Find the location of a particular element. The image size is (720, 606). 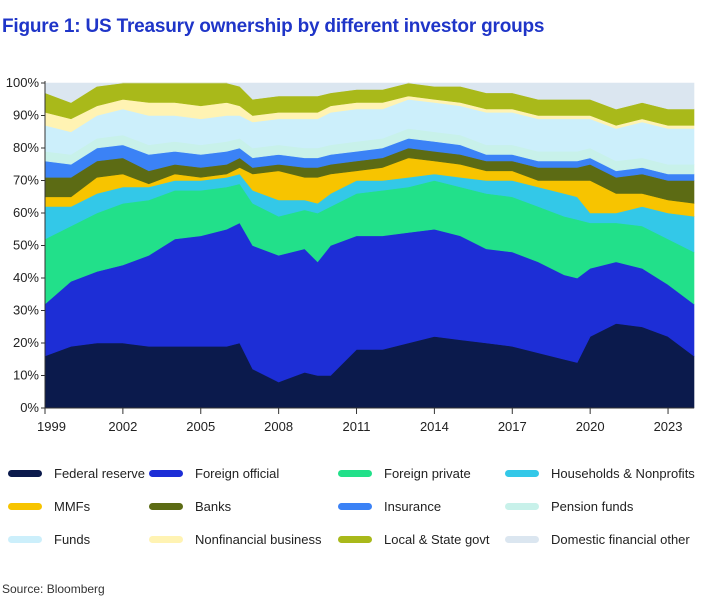

legend-item: Pension funds is located at coordinates (569, 506).